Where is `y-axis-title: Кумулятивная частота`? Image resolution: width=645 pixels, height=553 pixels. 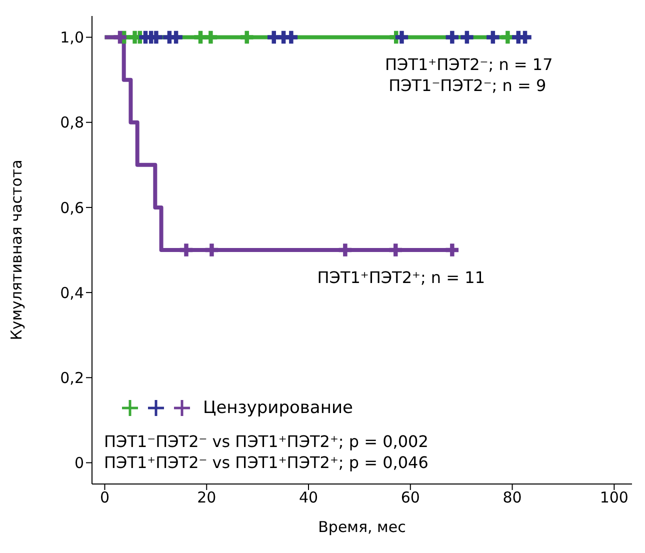 y-axis-title: Кумулятивная частота is located at coordinates (16, 250).